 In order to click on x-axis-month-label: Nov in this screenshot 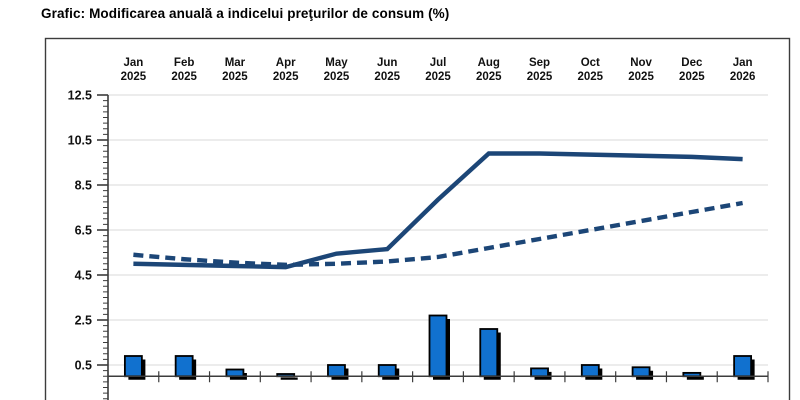, I will do `click(641, 63)`.